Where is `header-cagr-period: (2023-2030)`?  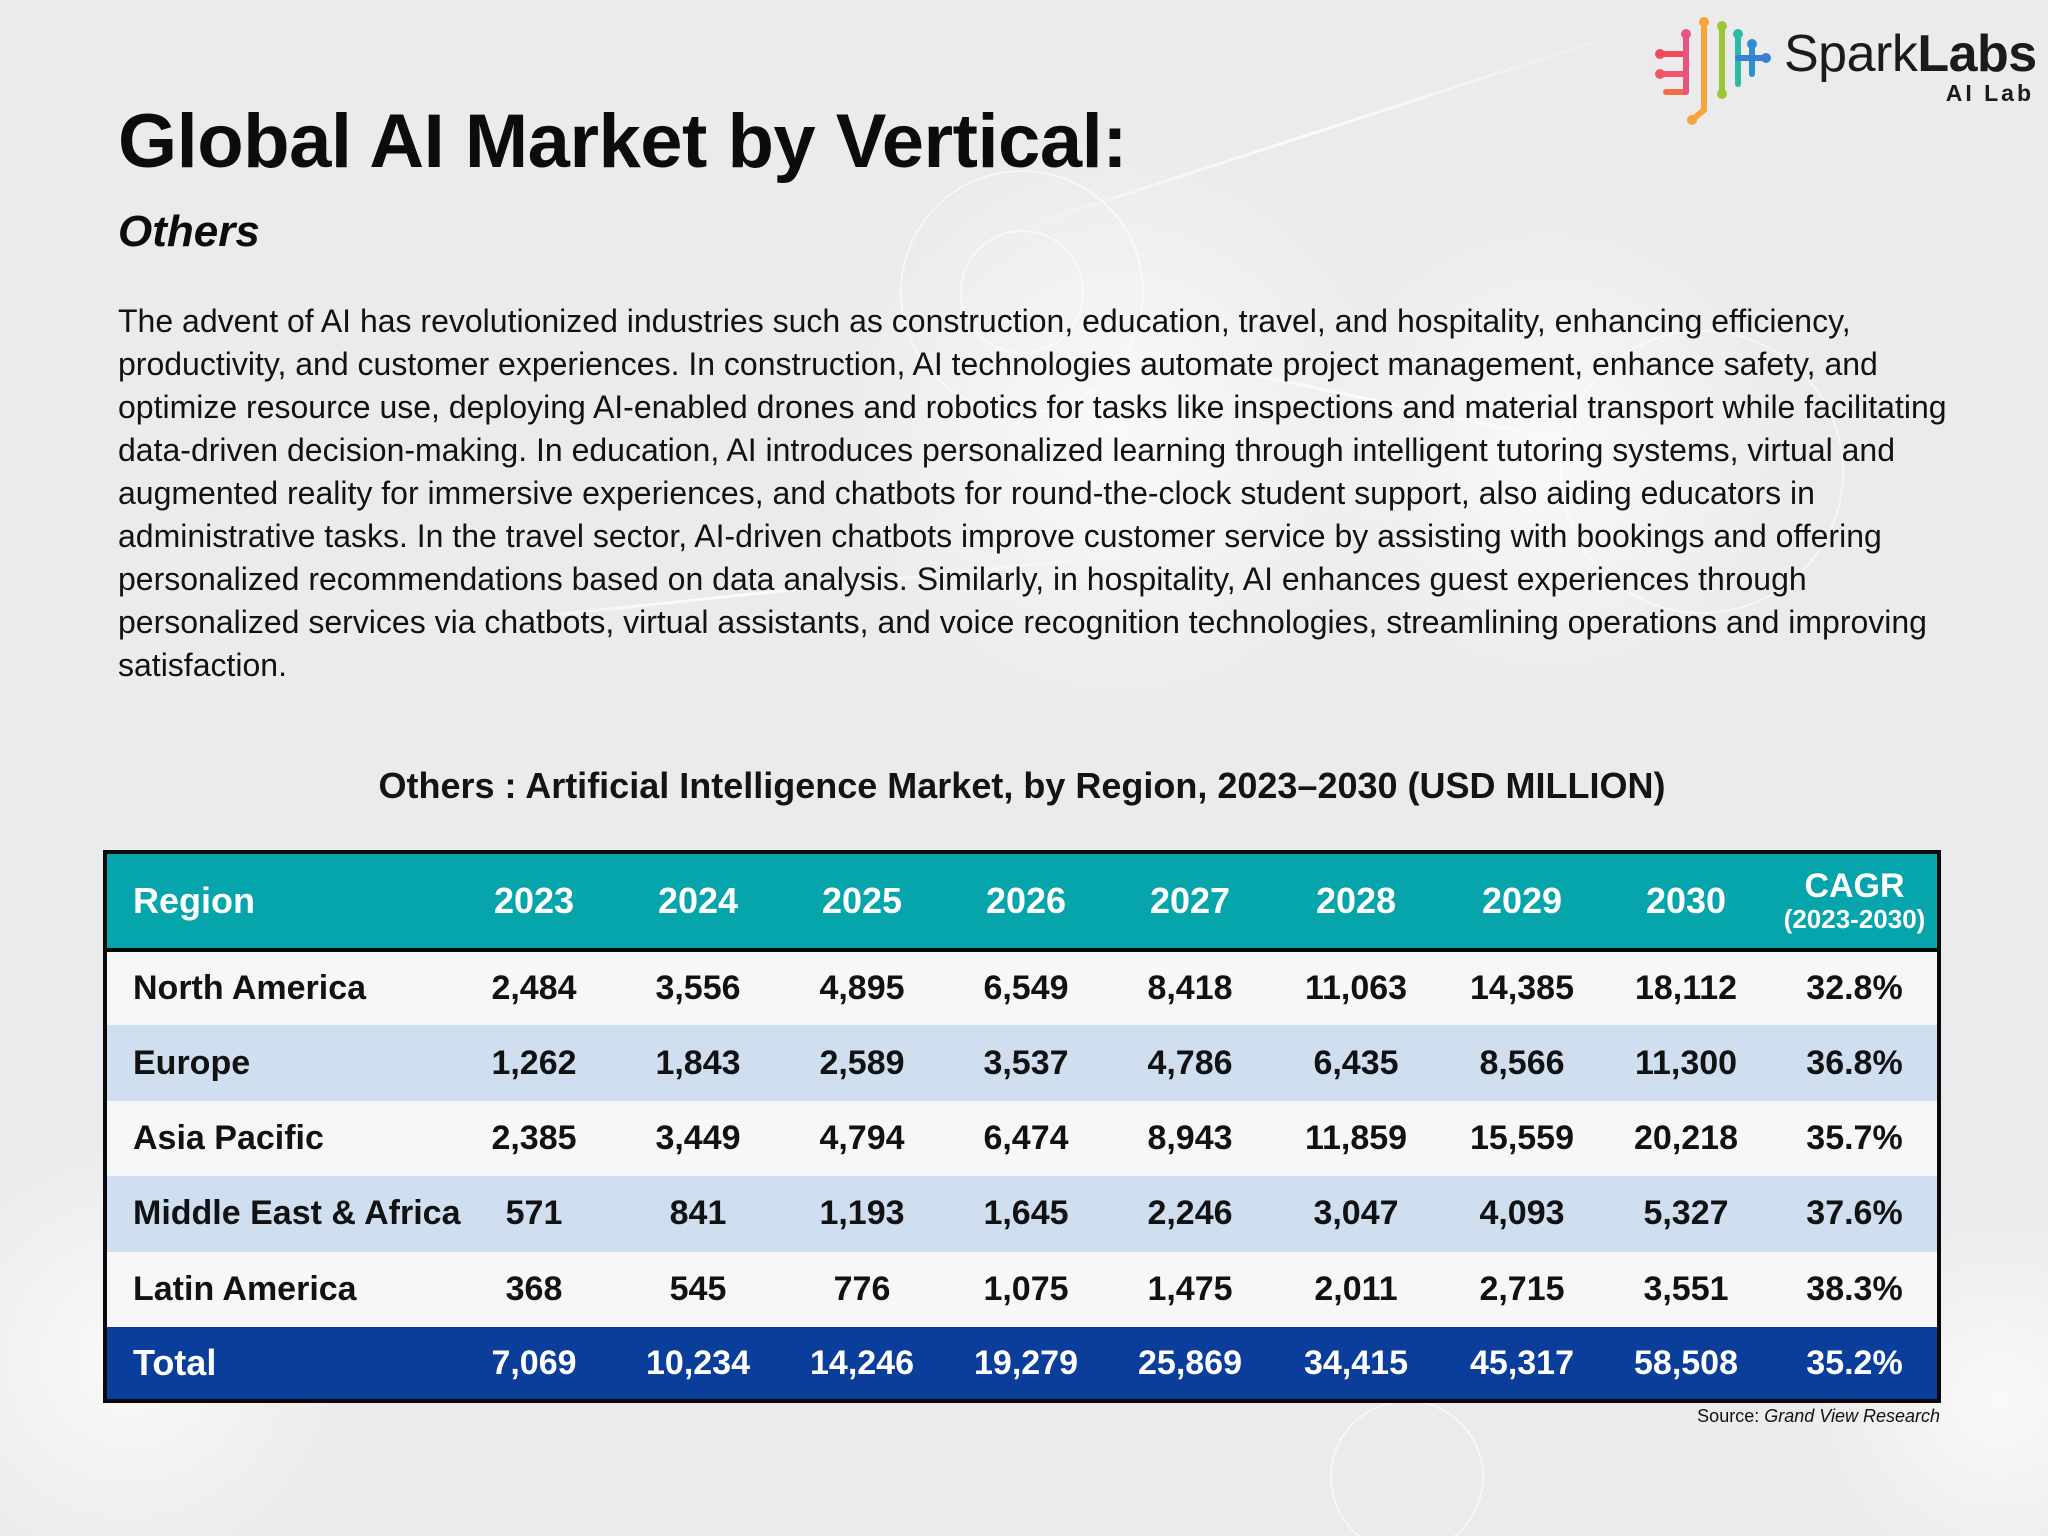 header-cagr-period: (2023-2030) is located at coordinates (1854, 919).